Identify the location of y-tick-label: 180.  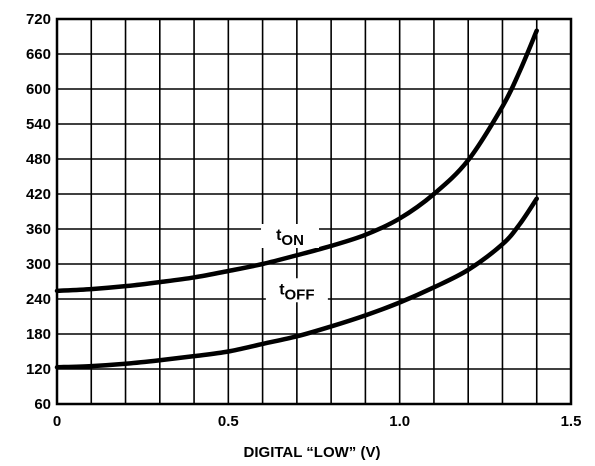
(38, 334).